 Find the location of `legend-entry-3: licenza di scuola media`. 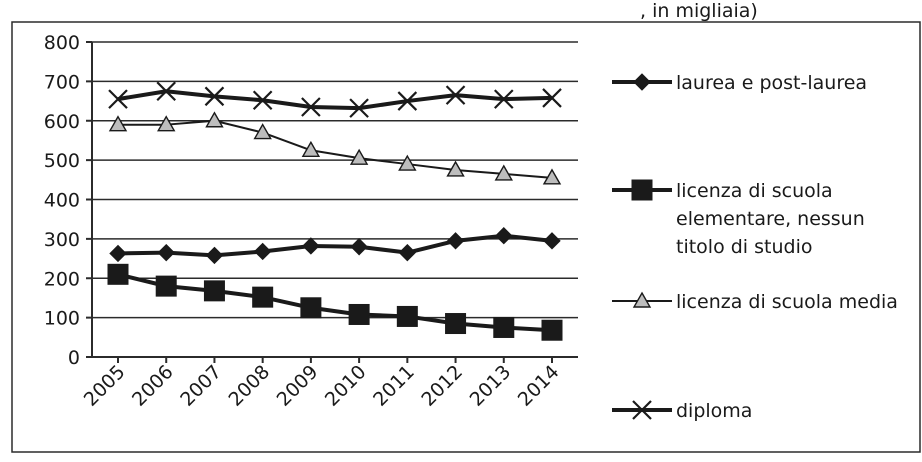

legend-entry-3: licenza di scuola media is located at coordinates (755, 302).